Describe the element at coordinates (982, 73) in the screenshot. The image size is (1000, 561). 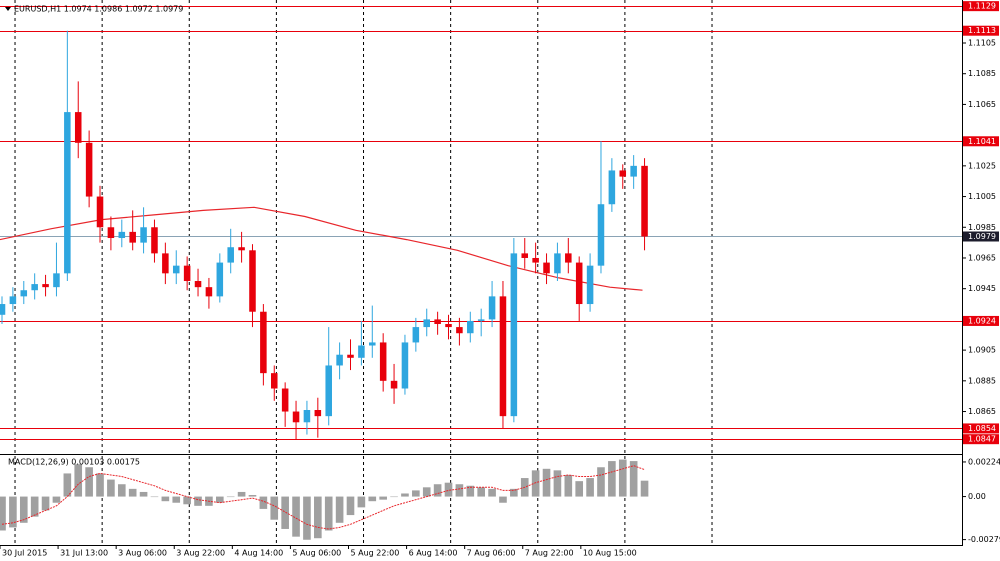
I see `y-tick-label: 1.1085` at that location.